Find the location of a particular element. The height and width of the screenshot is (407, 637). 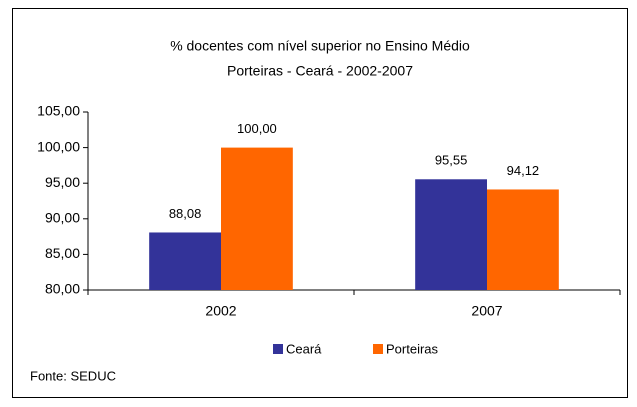

y-tick-label: 80,00 is located at coordinates (62, 289).